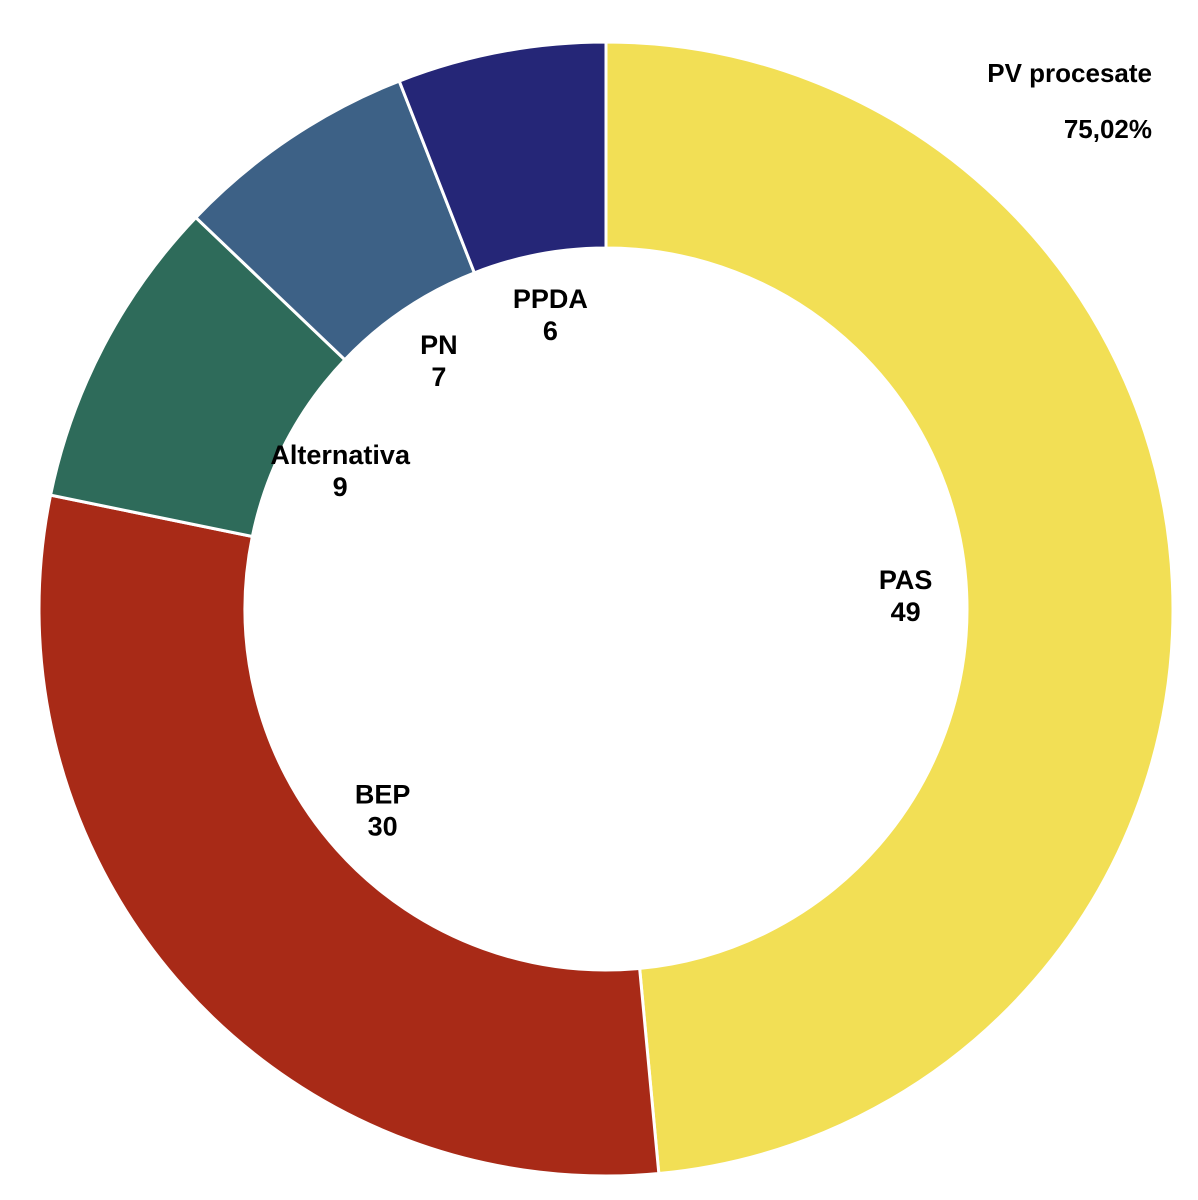 The image size is (1198, 1200). Describe the element at coordinates (906, 612) in the screenshot. I see `slice-value: 49` at that location.